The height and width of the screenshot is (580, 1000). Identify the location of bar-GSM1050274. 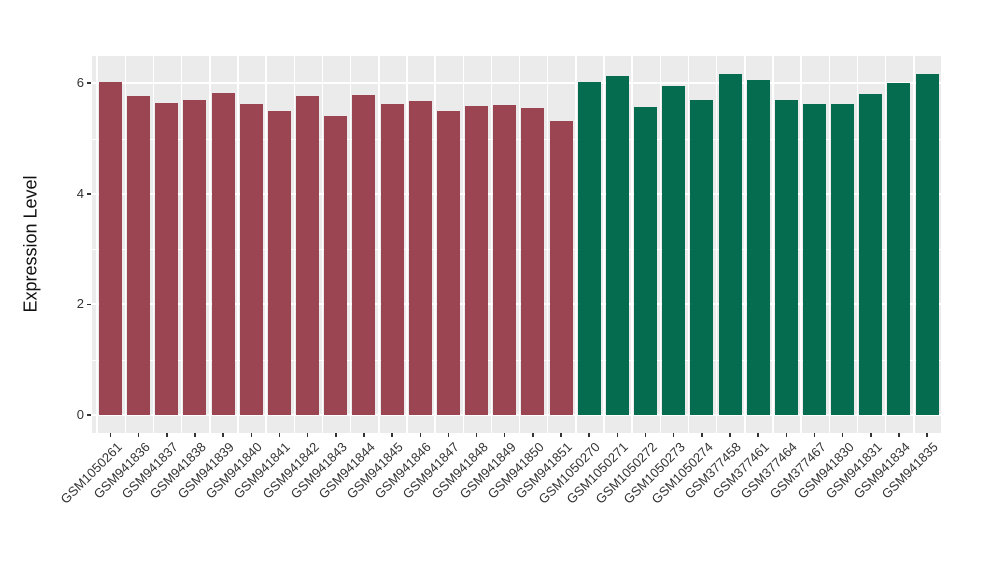
(702, 257).